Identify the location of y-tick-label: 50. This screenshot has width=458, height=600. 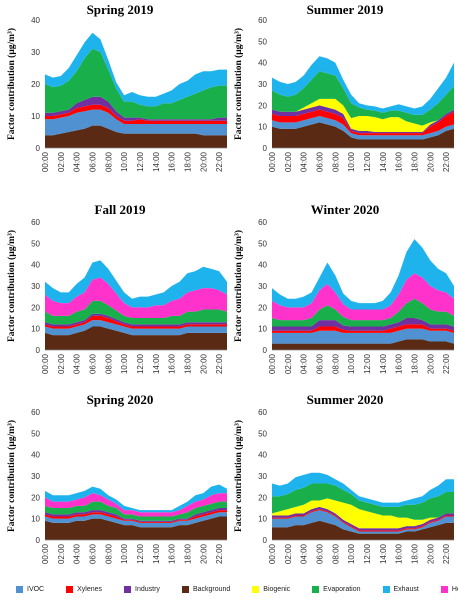
(262, 433).